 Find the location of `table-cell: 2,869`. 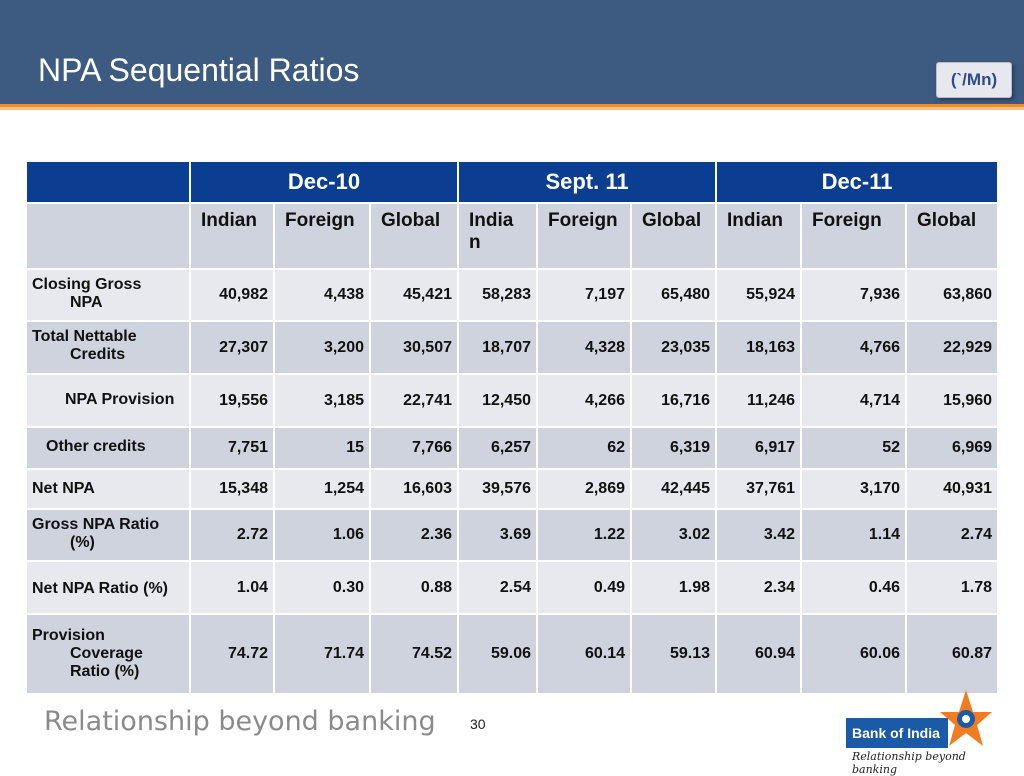

table-cell: 2,869 is located at coordinates (584, 489).